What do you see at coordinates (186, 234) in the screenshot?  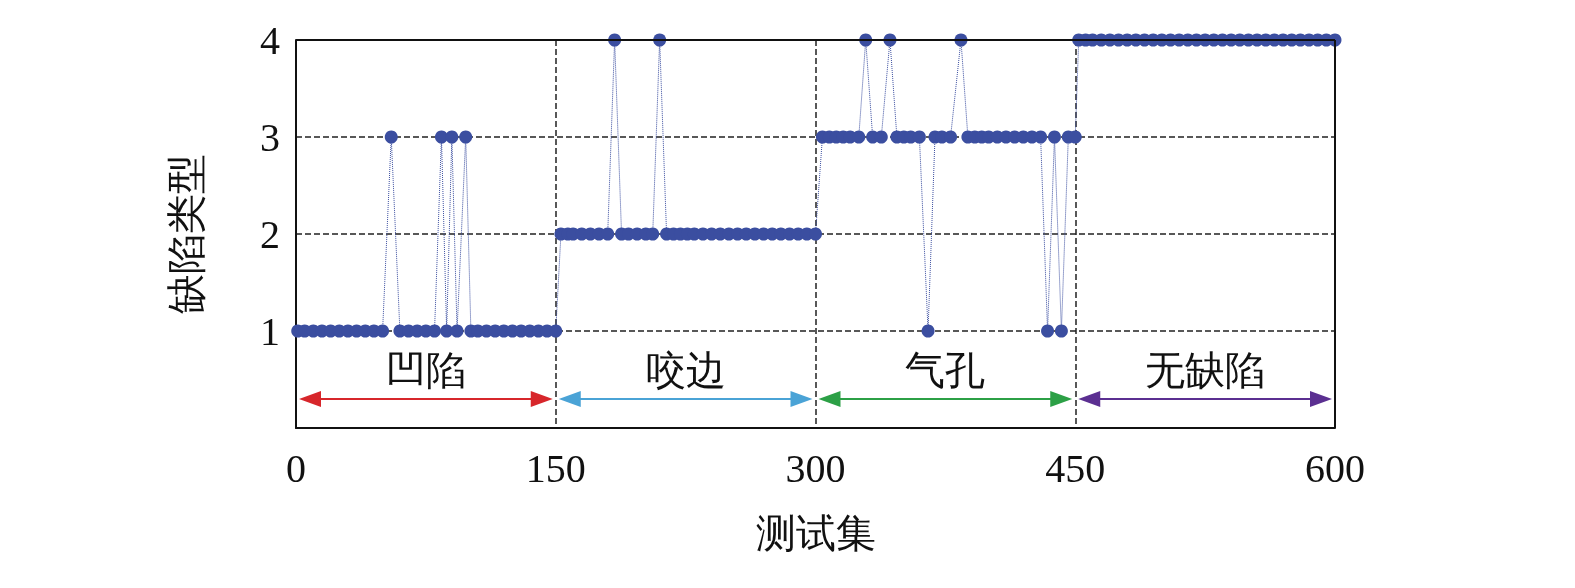 I see `y-axis-title: 缺陷类型` at bounding box center [186, 234].